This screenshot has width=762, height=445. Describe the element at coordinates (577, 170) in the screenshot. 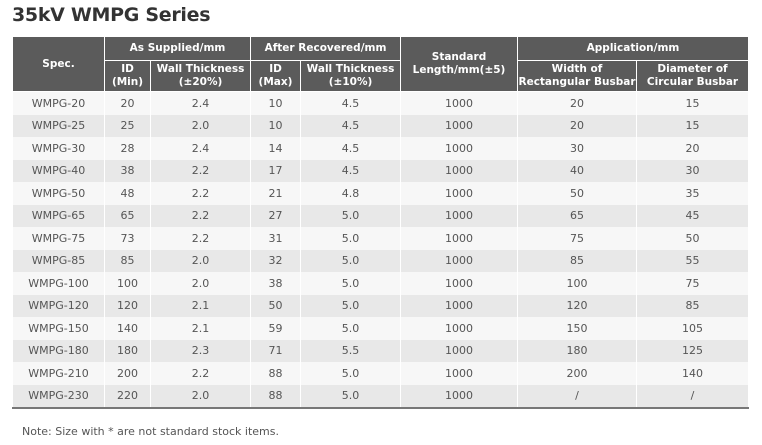

I see `cell-busbar-width: 40` at that location.